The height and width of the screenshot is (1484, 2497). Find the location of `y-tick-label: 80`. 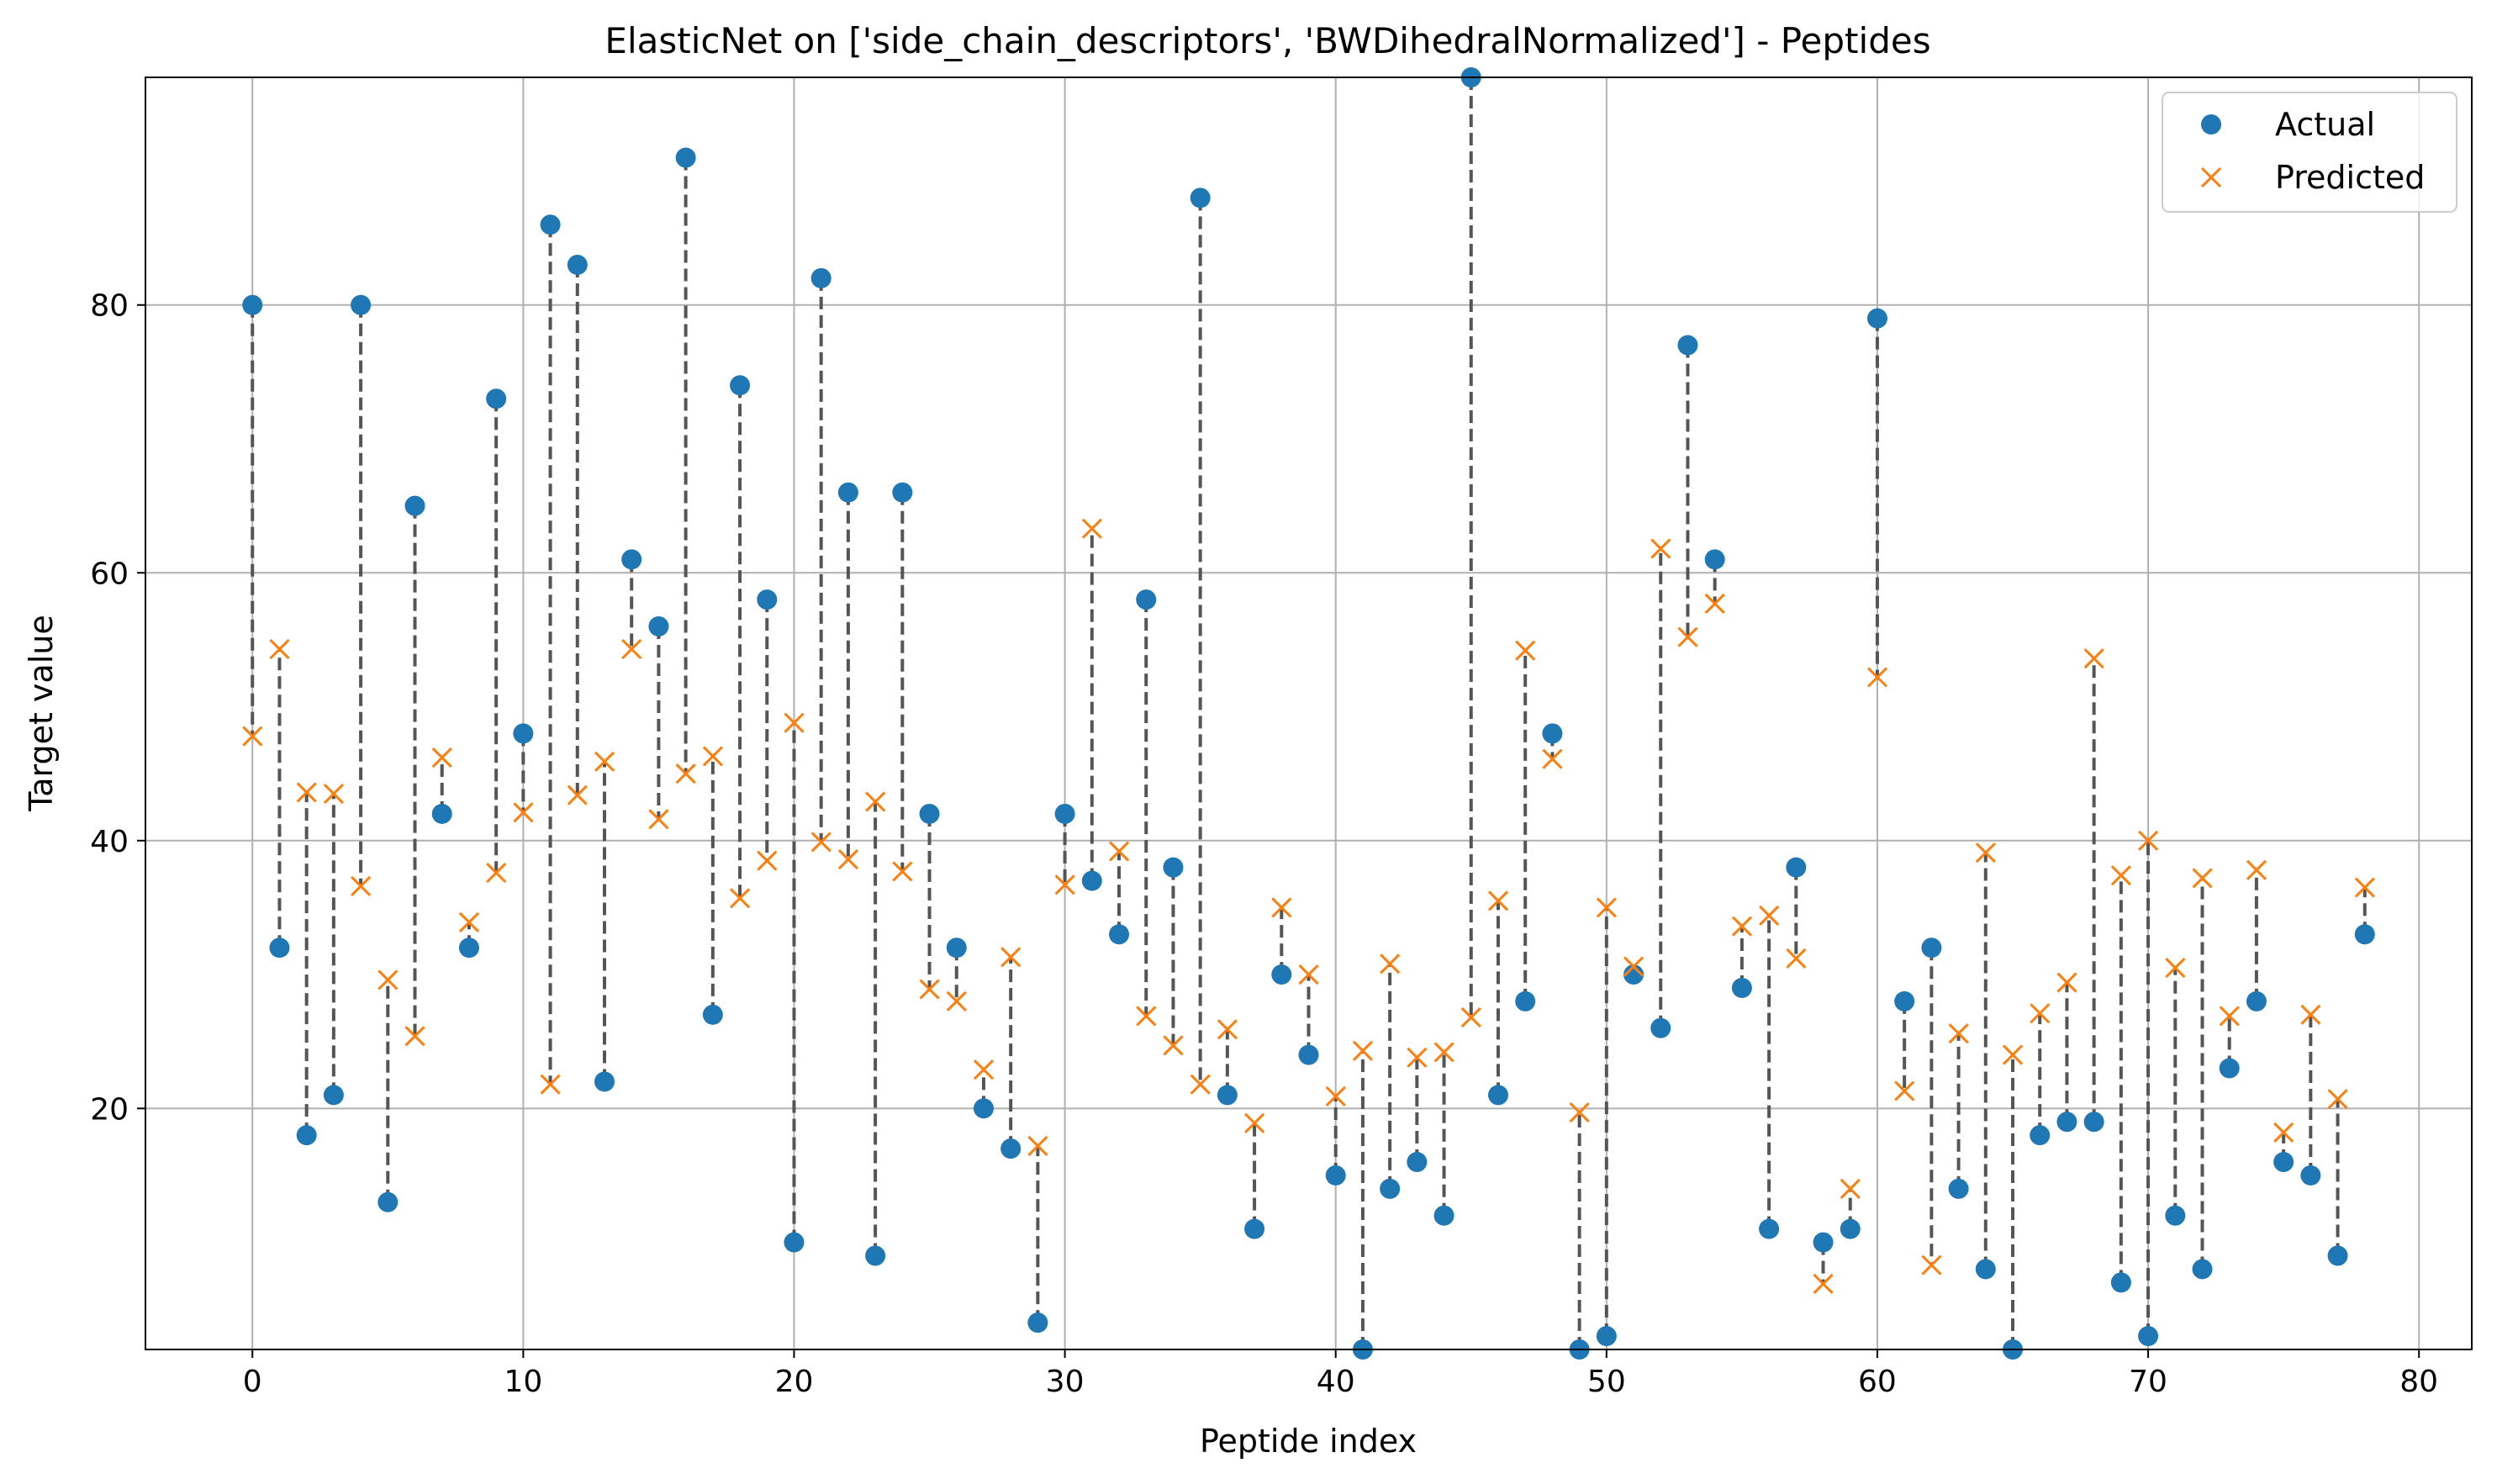

y-tick-label: 80 is located at coordinates (110, 306).